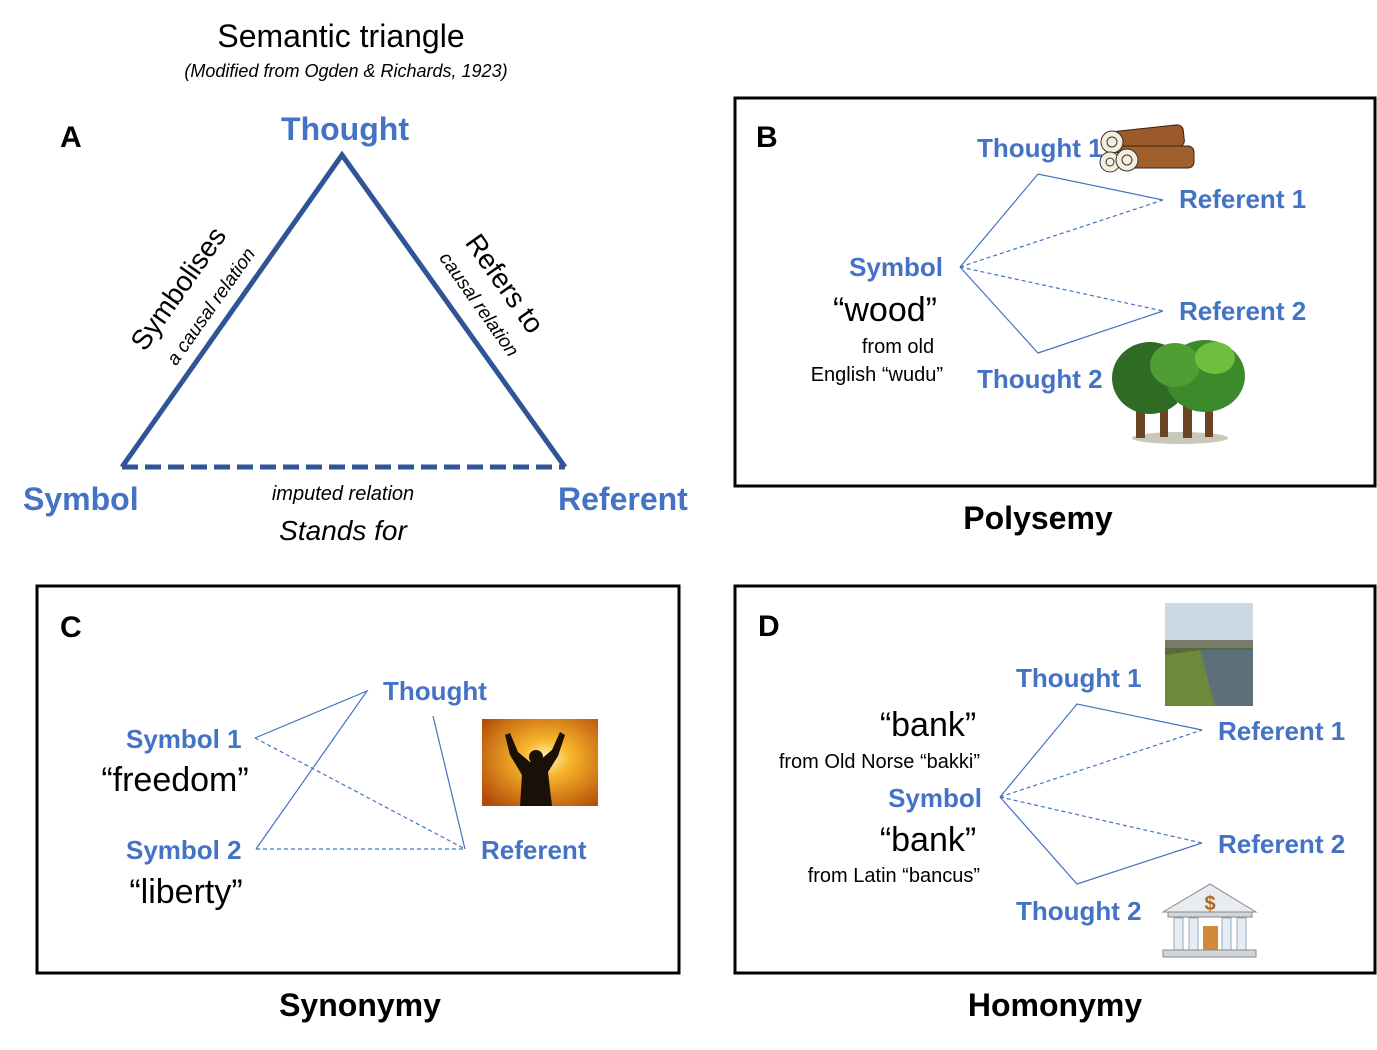  I want to click on panel-letter-d: D, so click(769, 626).